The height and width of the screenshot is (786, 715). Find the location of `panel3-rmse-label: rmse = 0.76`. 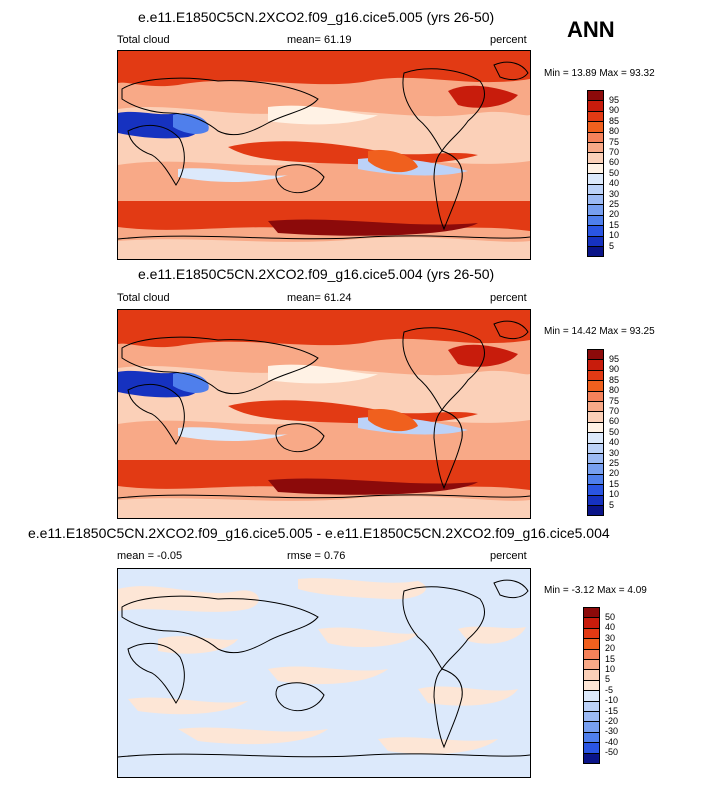

panel3-rmse-label: rmse = 0.76 is located at coordinates (316, 556).